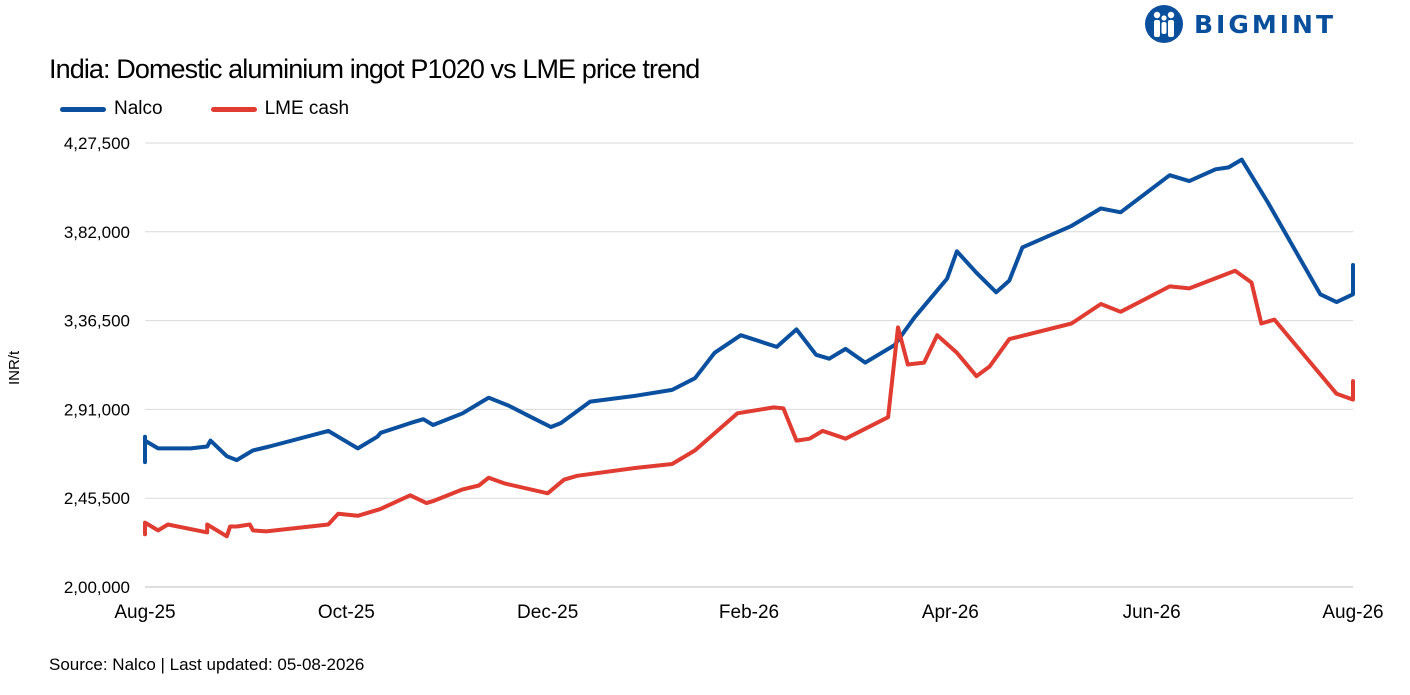  I want to click on x-tick-label: Feb-26, so click(749, 612).